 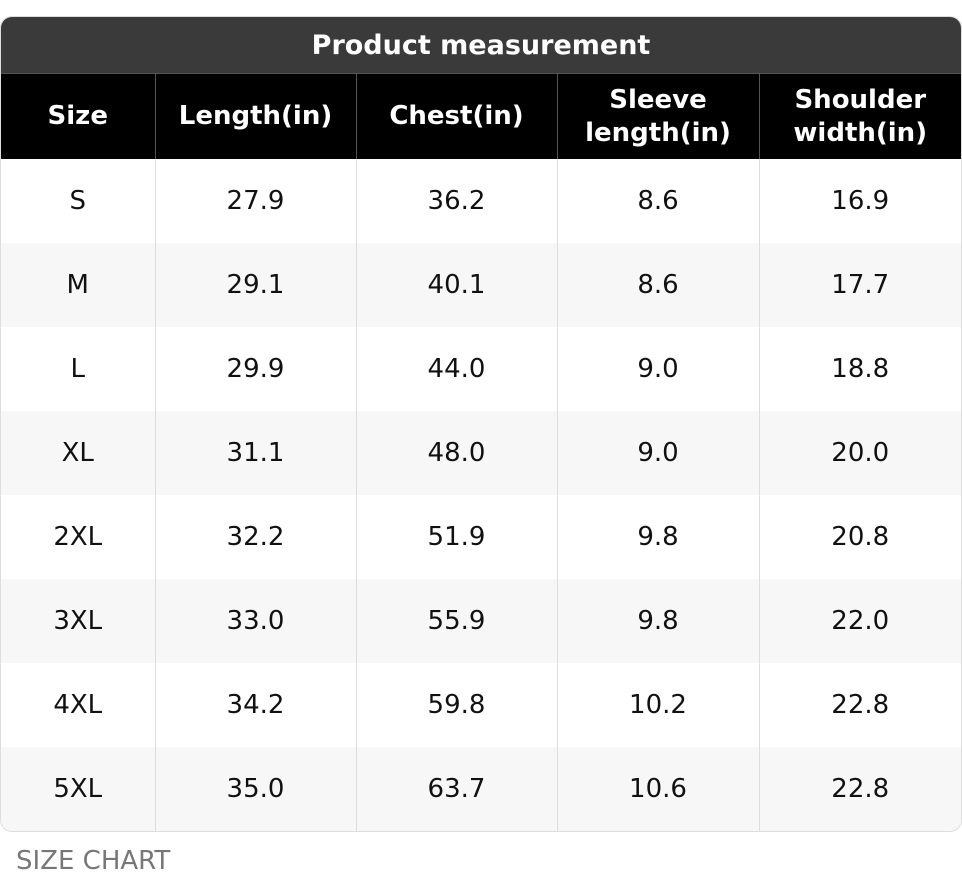 What do you see at coordinates (657, 705) in the screenshot?
I see `measurement-cell: 10.2` at bounding box center [657, 705].